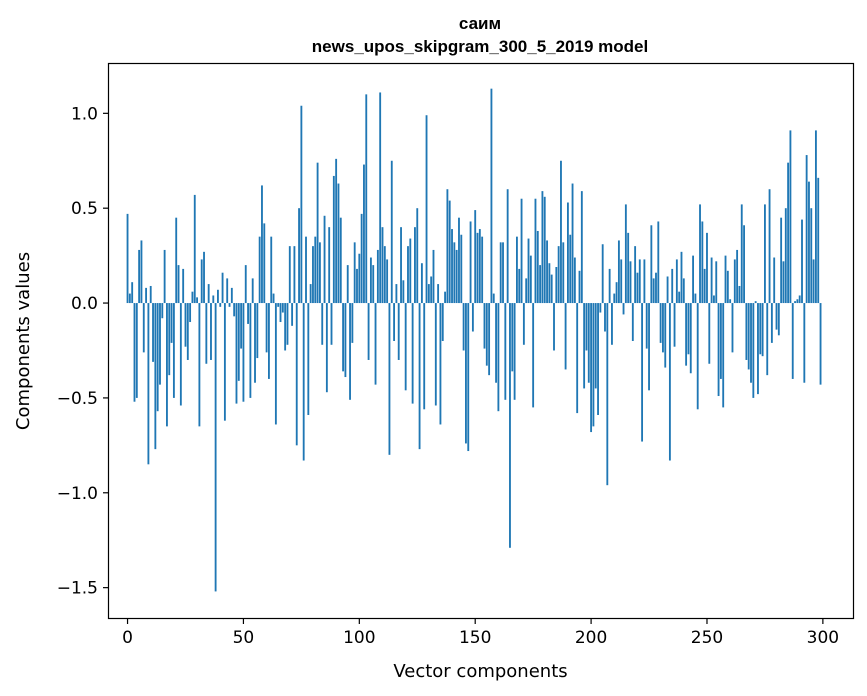  What do you see at coordinates (84, 209) in the screenshot?
I see `y-tick-label: 0.5` at bounding box center [84, 209].